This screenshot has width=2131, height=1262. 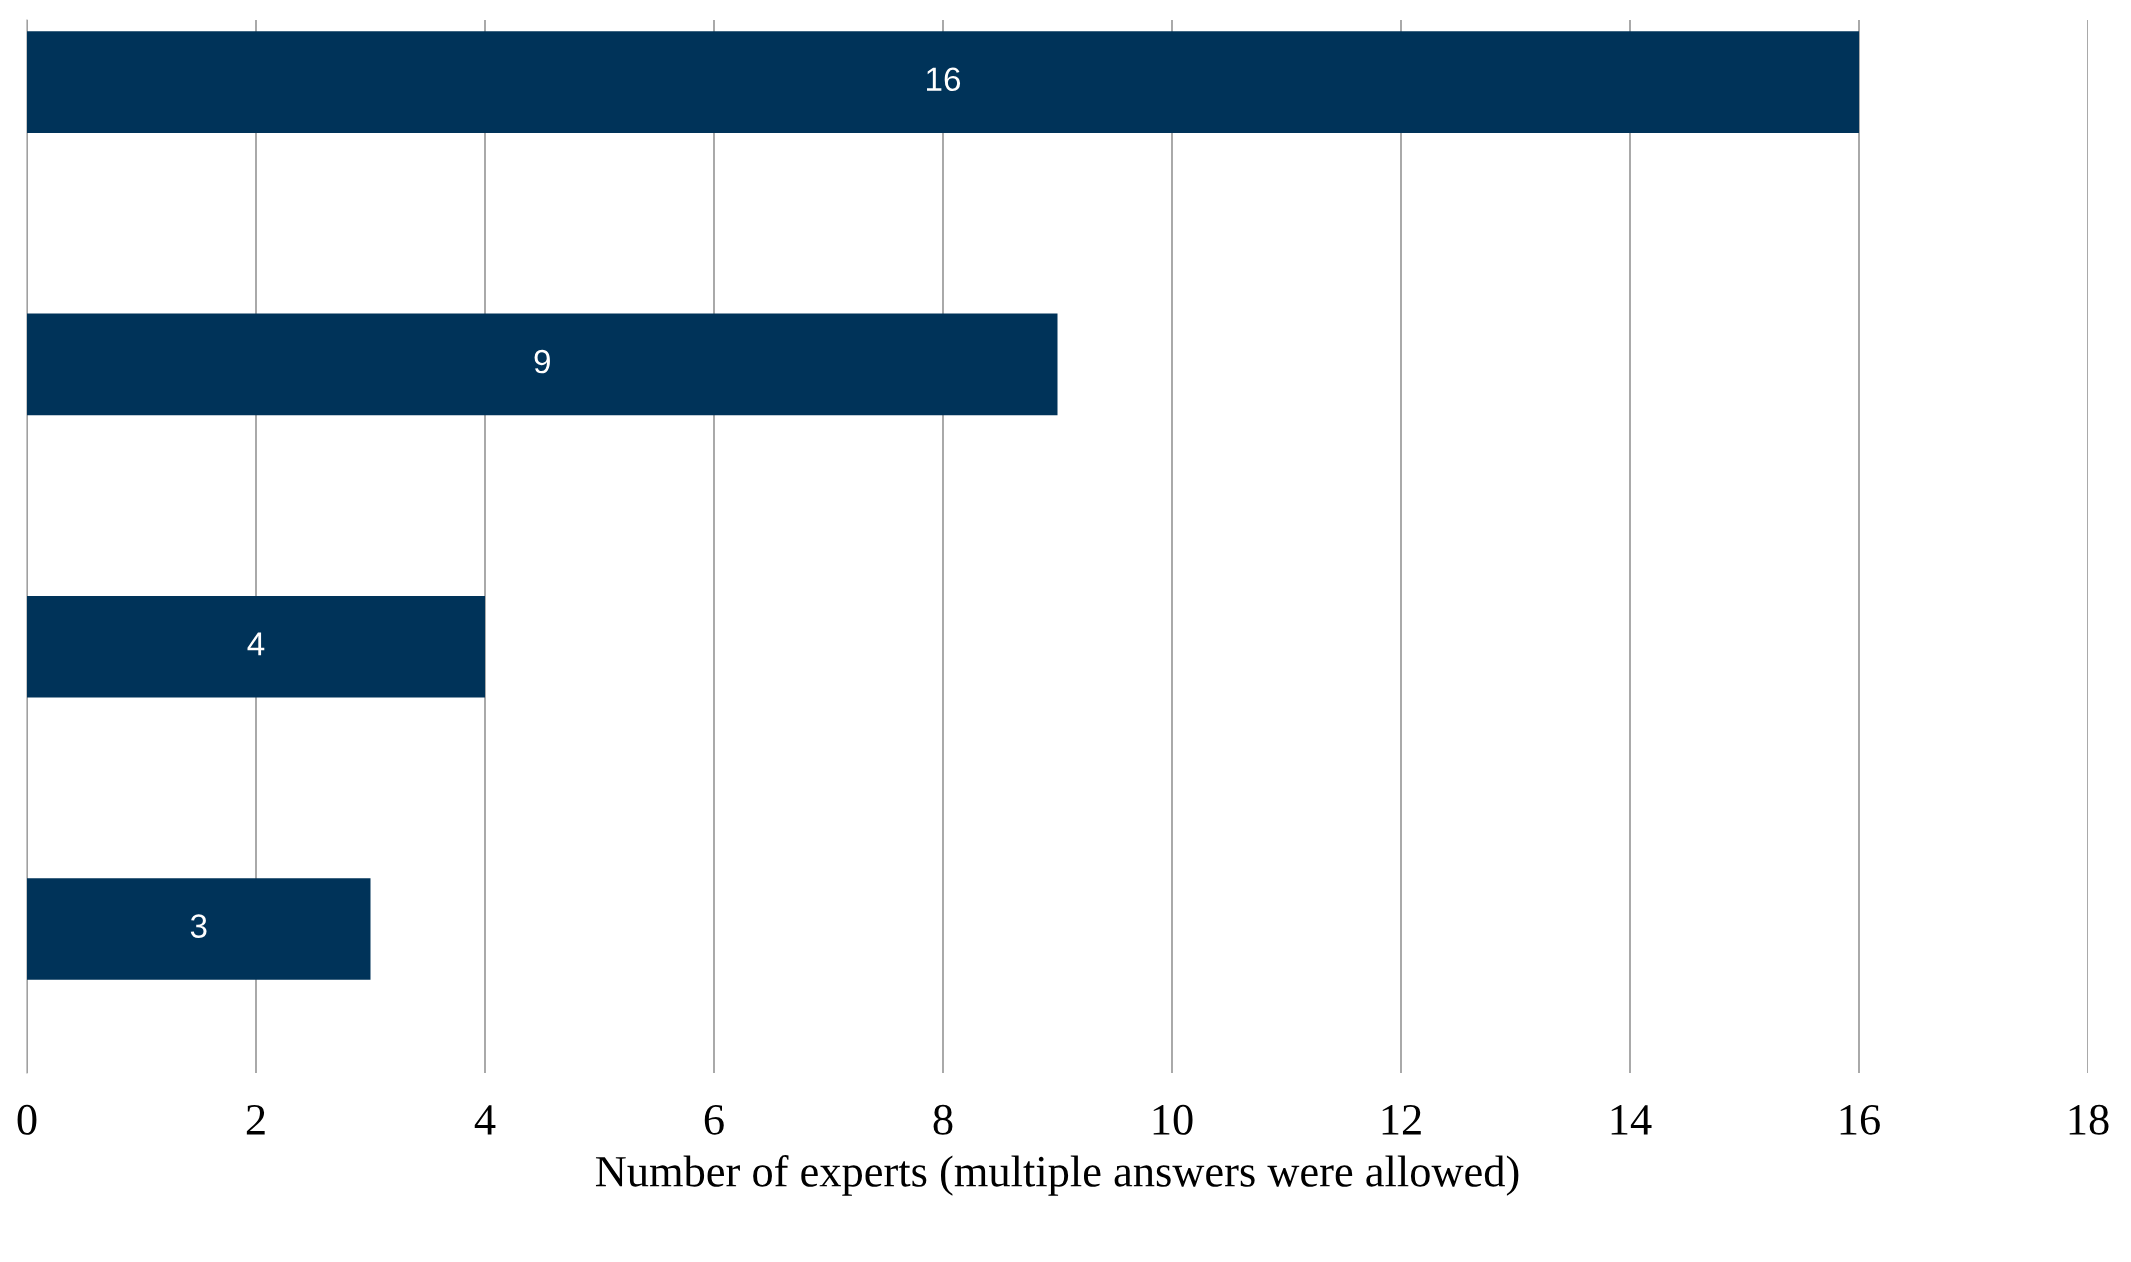 I want to click on data-label: 4, so click(x=256, y=644).